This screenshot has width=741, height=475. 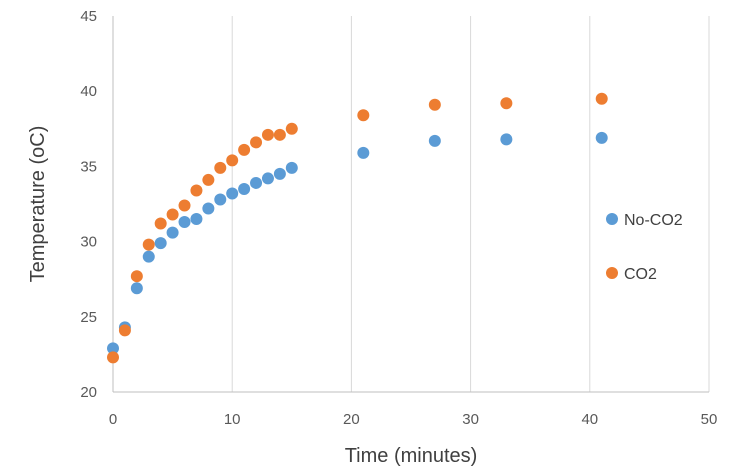 What do you see at coordinates (411, 456) in the screenshot?
I see `x-axis-title: Time (minutes)` at bounding box center [411, 456].